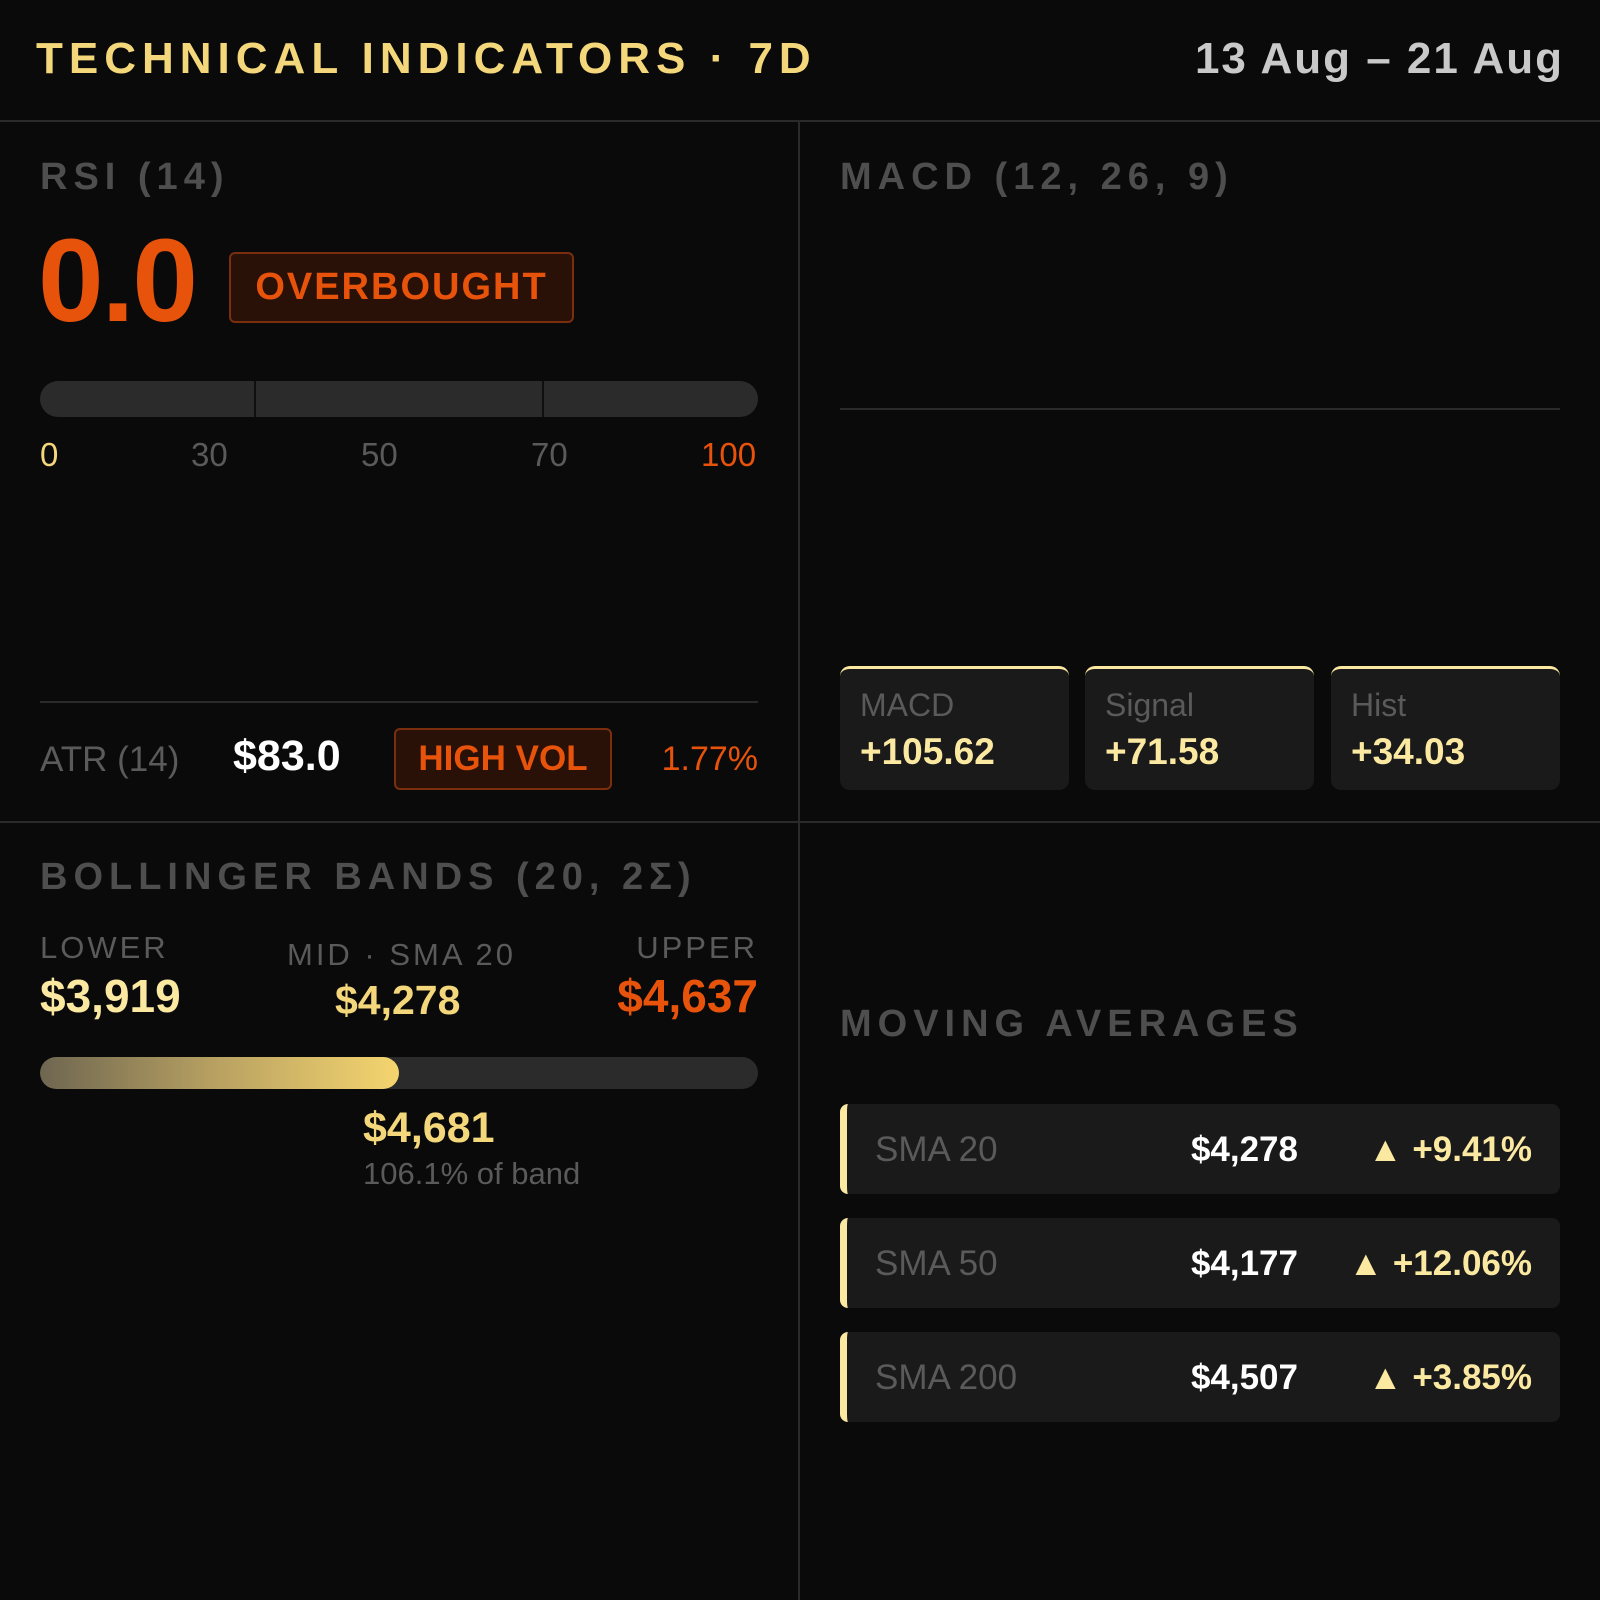  Describe the element at coordinates (1199, 728) in the screenshot. I see `macd-card-signal: Signal +71.58` at that location.